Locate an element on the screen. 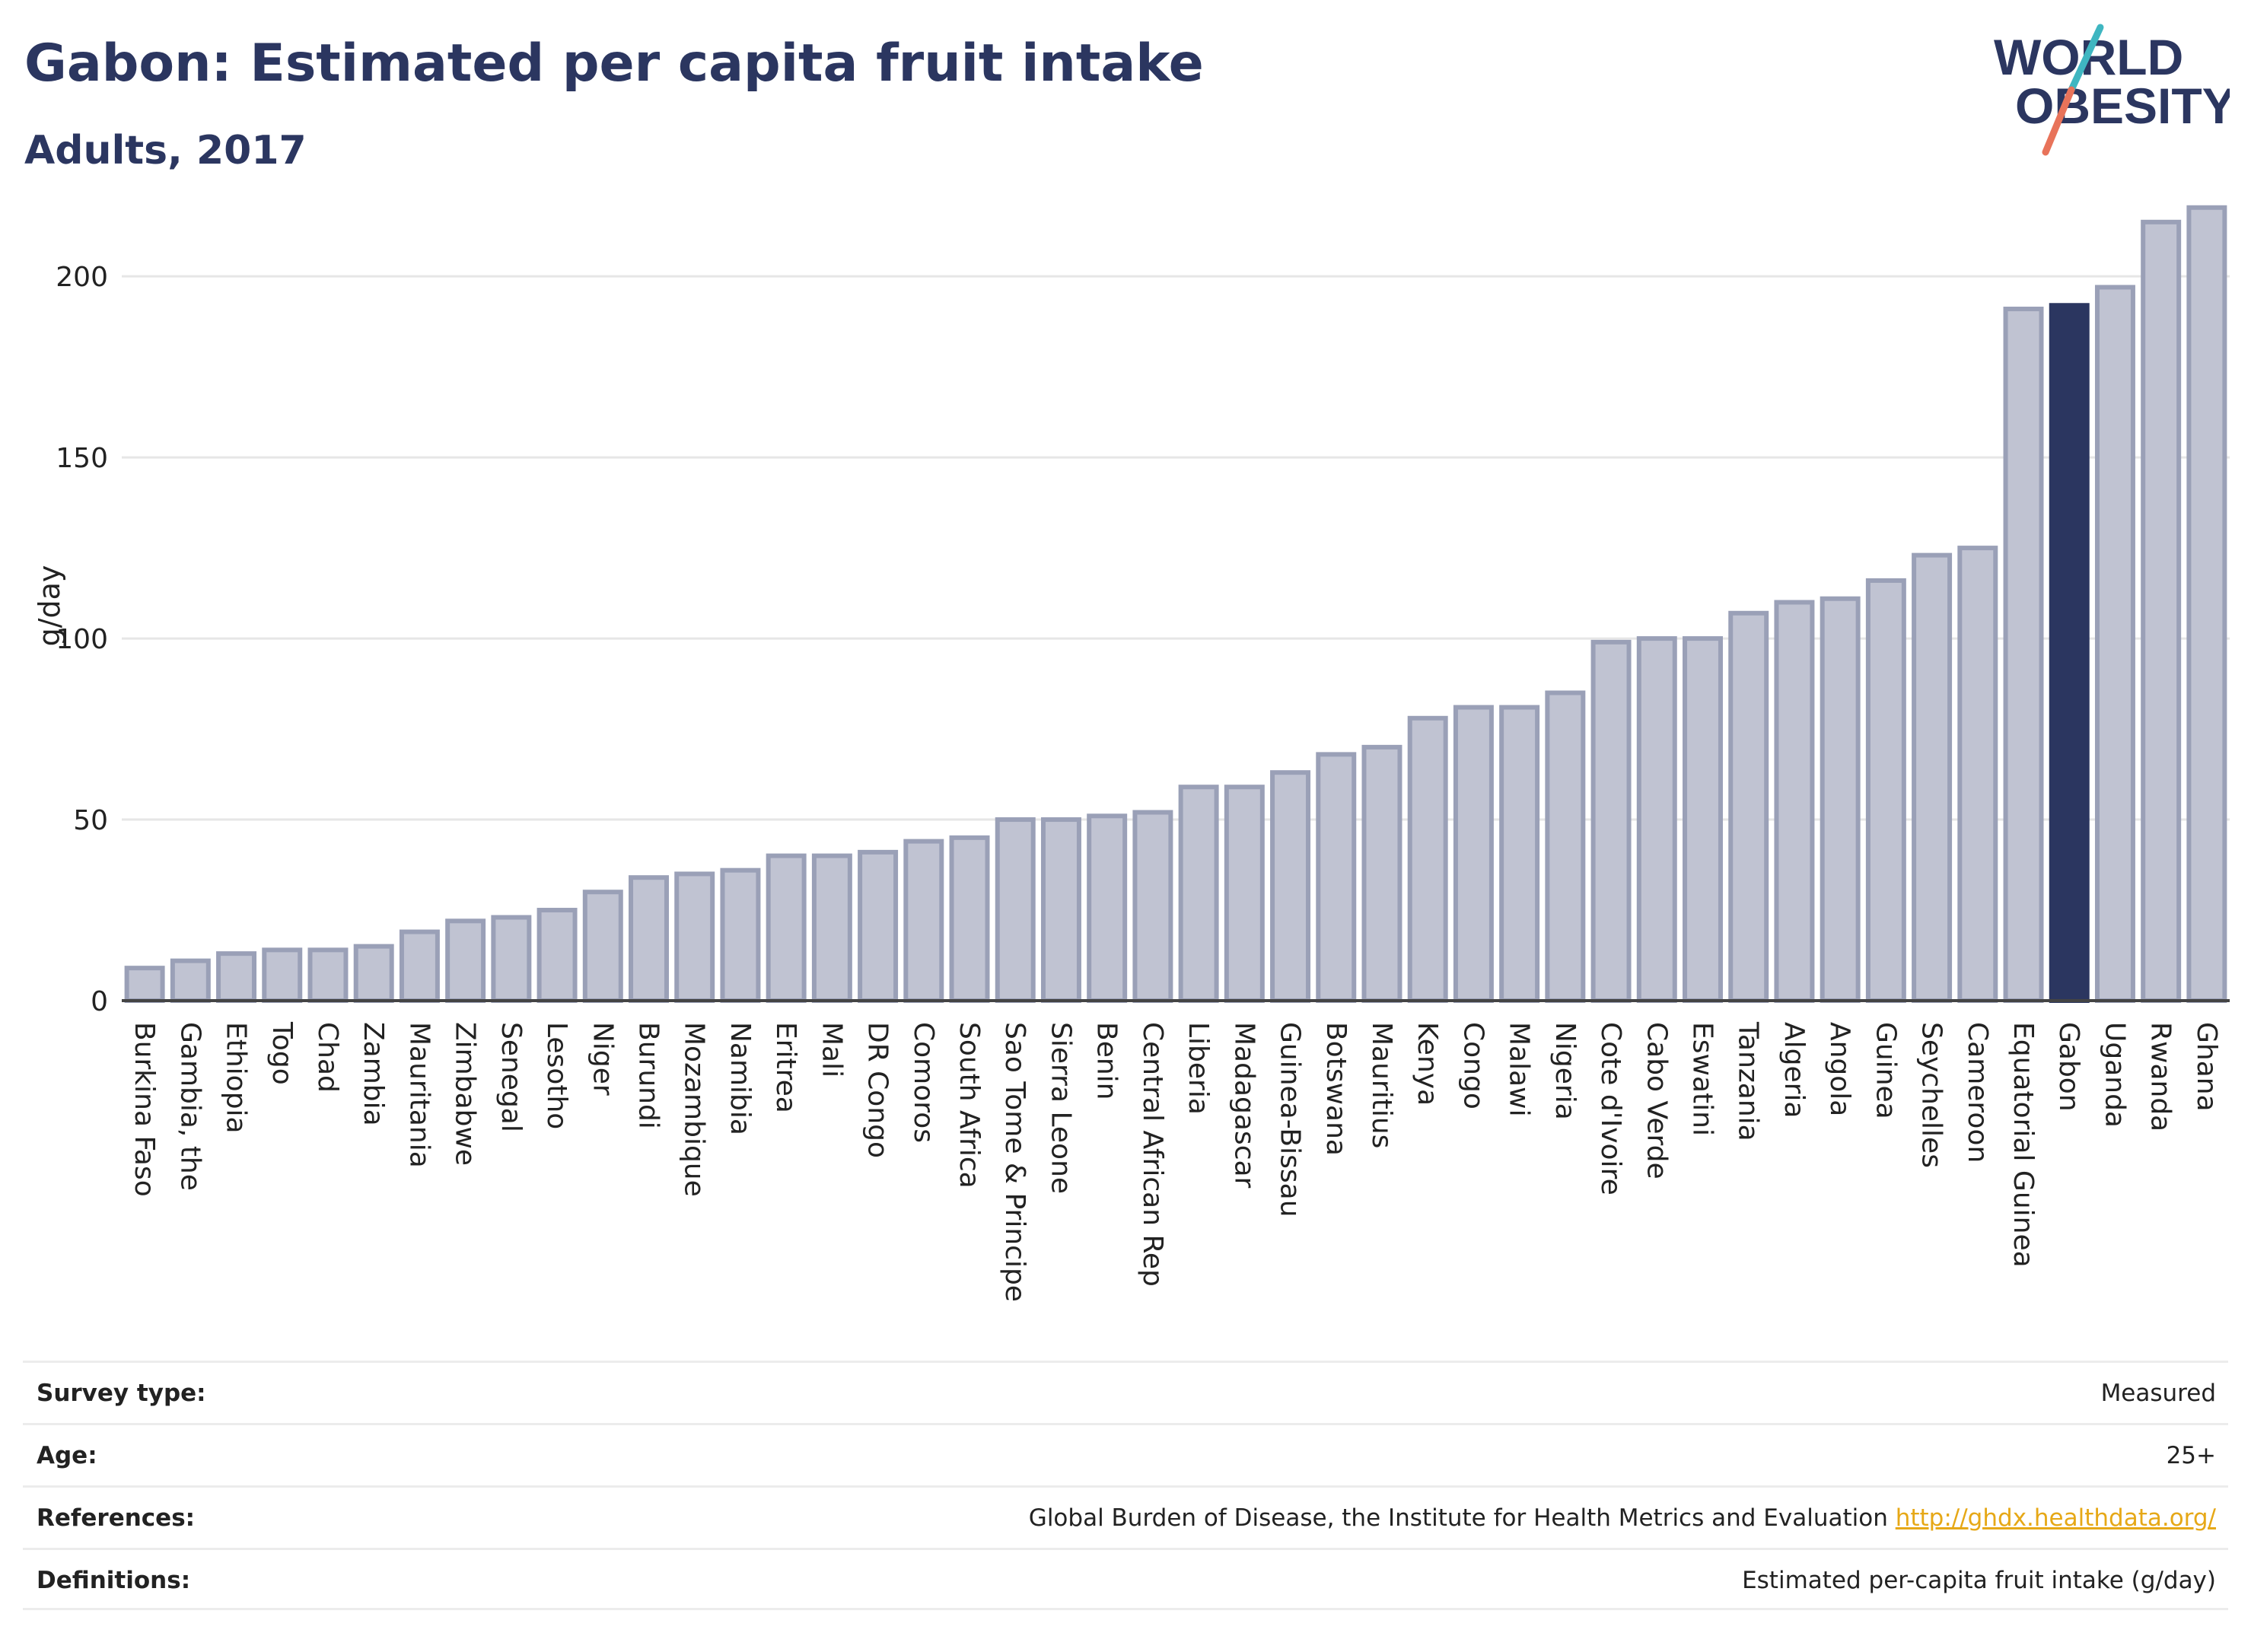 Image resolution: width=2251 pixels, height=1652 pixels. x-tick-label: Mali is located at coordinates (831, 1049).